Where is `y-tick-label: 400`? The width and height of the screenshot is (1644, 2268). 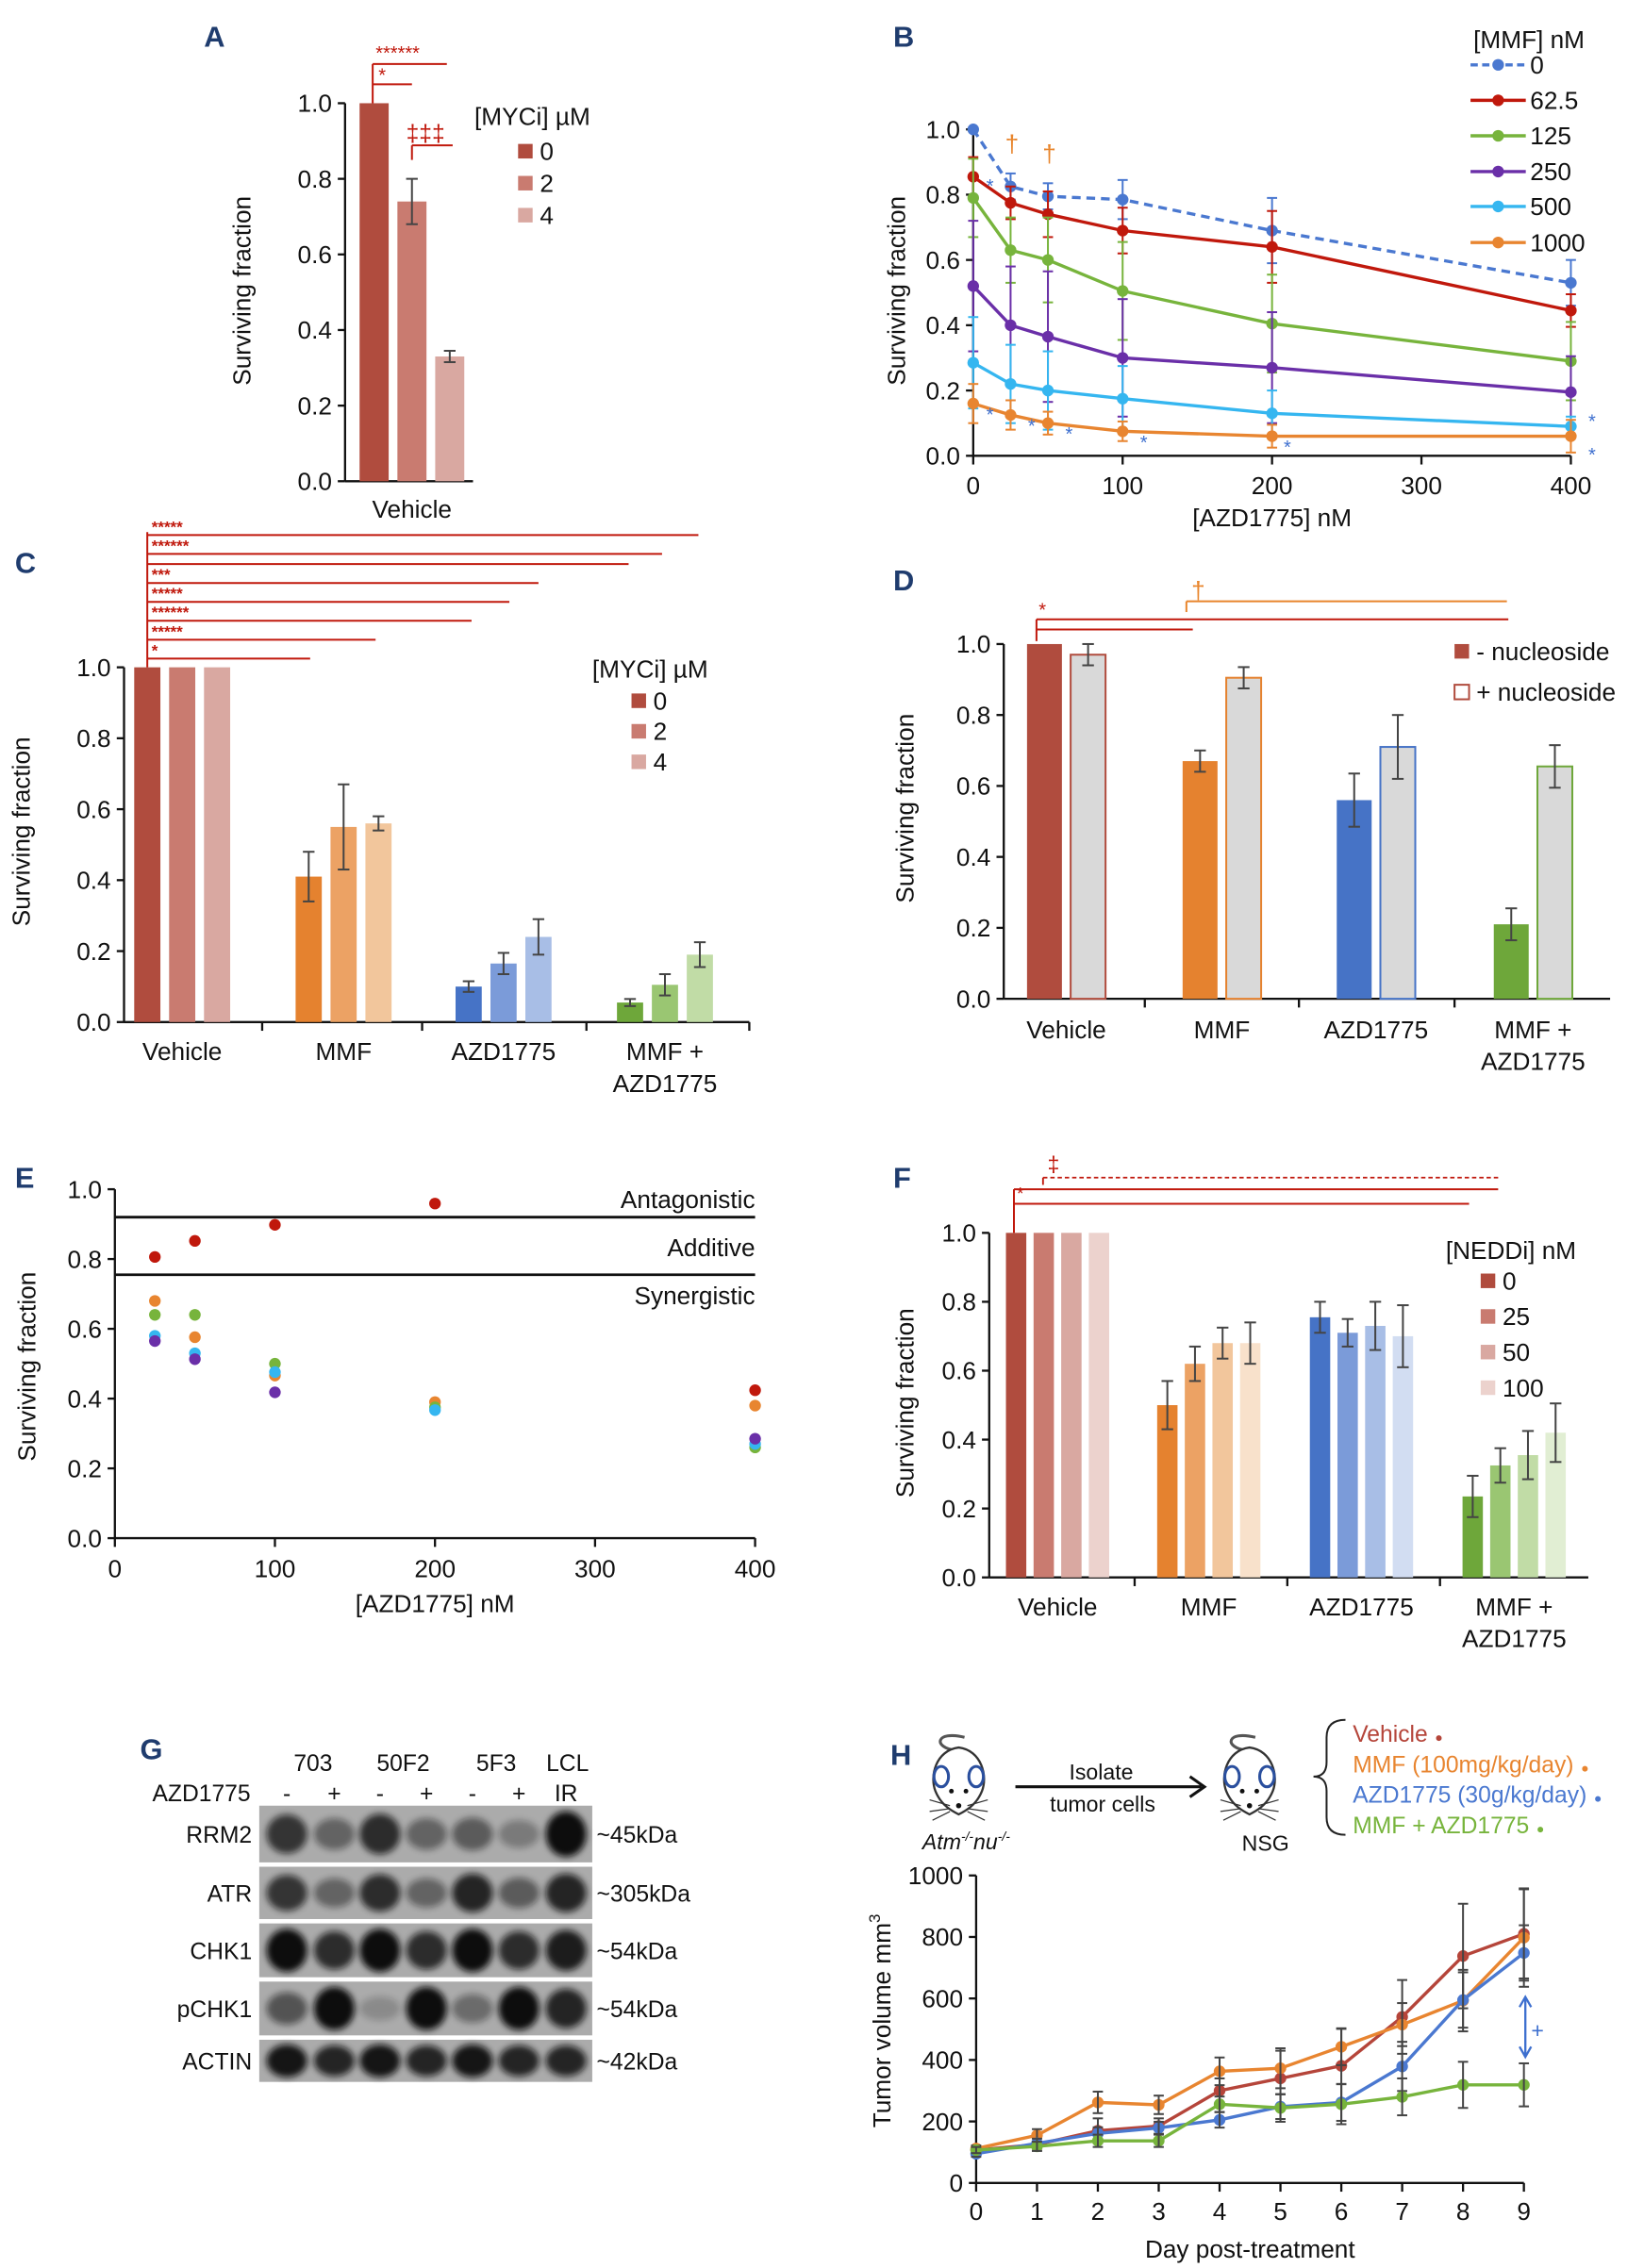 y-tick-label: 400 is located at coordinates (942, 2060).